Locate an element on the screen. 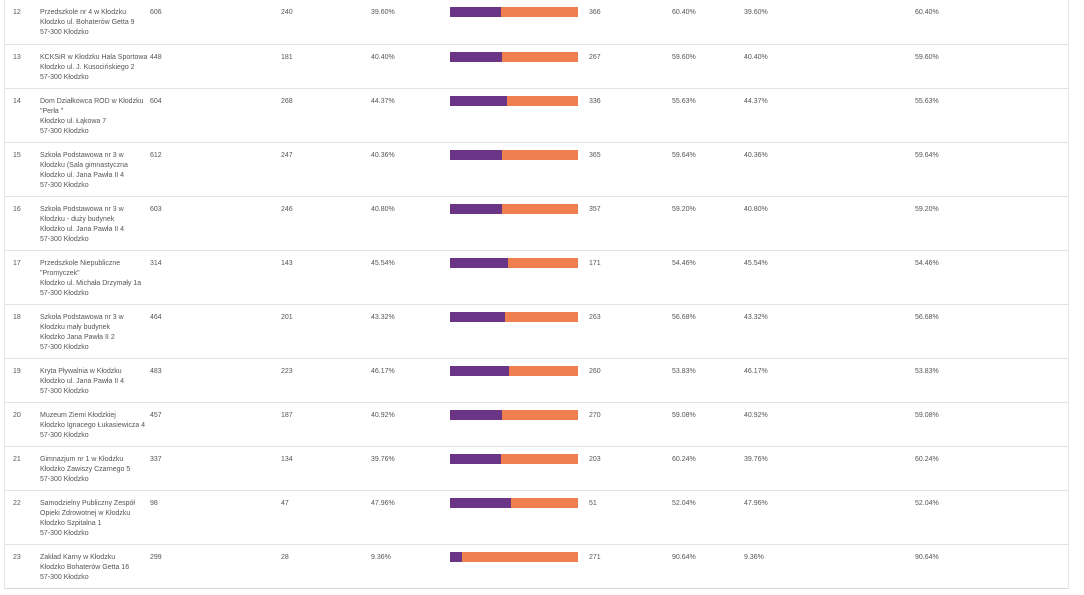 This screenshot has height=595, width=1084. percent-column-c: 43.32% is located at coordinates (756, 317).